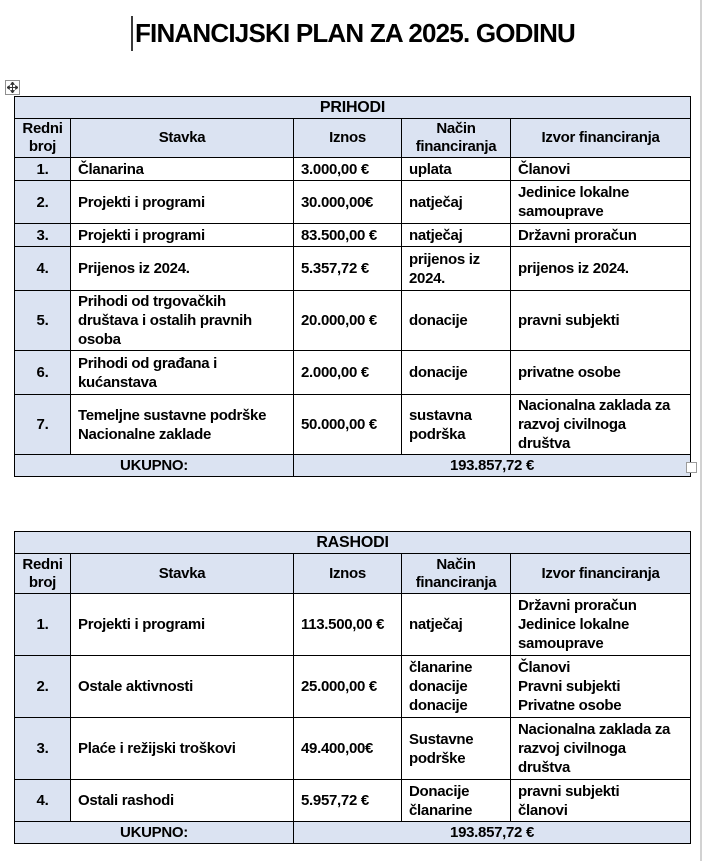 The image size is (706, 861). Describe the element at coordinates (347, 624) in the screenshot. I see `cell-iznos: 113.500,00 €` at that location.